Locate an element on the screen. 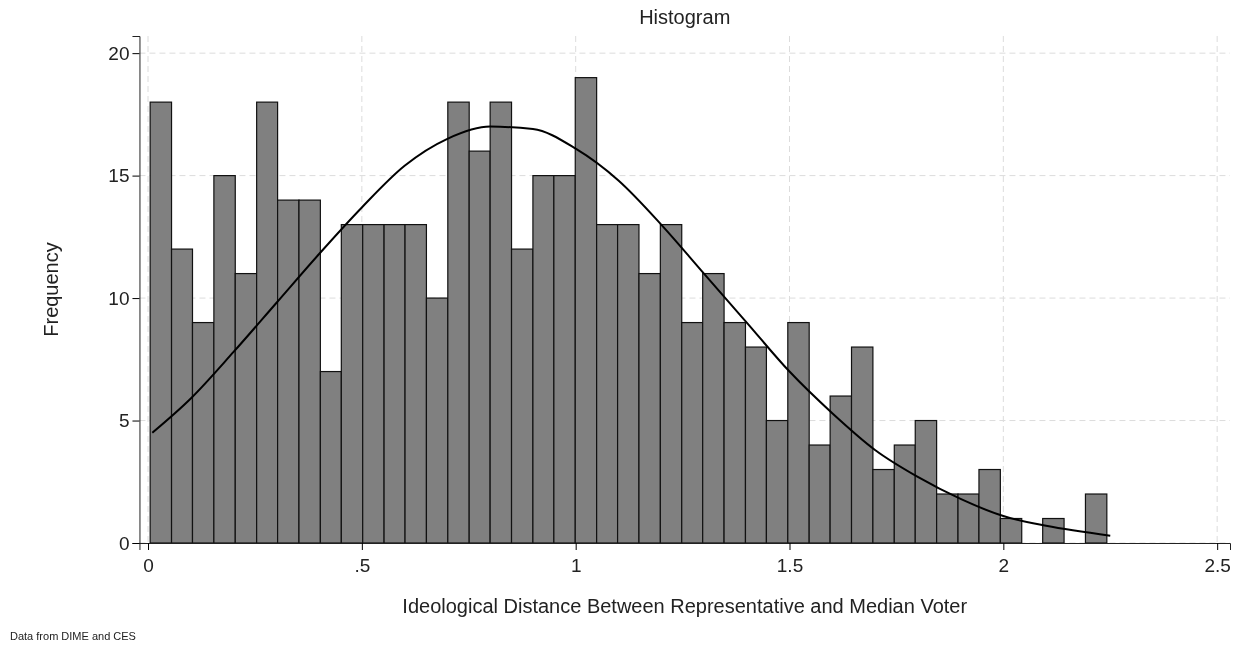 This screenshot has width=1248, height=648. y-axis-title: Frequency is located at coordinates (51, 289).